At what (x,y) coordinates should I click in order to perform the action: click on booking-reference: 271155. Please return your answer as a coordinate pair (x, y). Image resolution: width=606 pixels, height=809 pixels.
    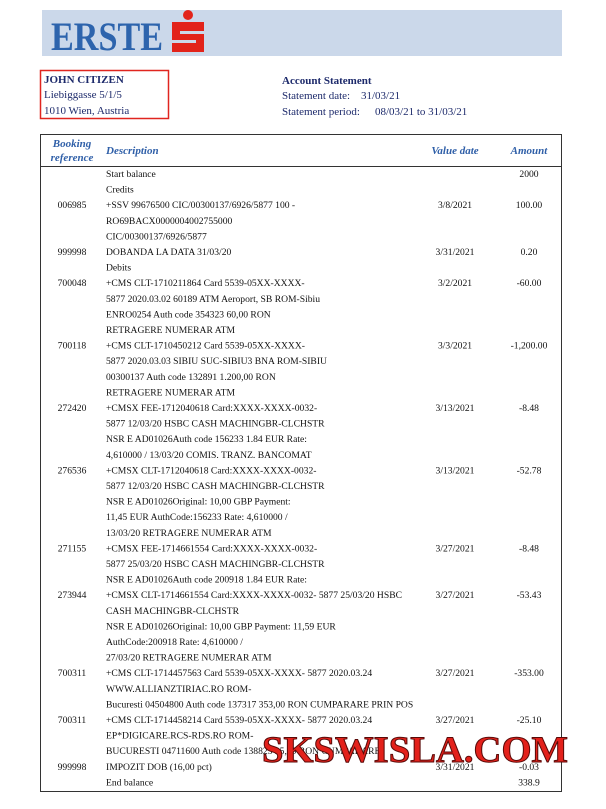
    Looking at the image, I should click on (72, 548).